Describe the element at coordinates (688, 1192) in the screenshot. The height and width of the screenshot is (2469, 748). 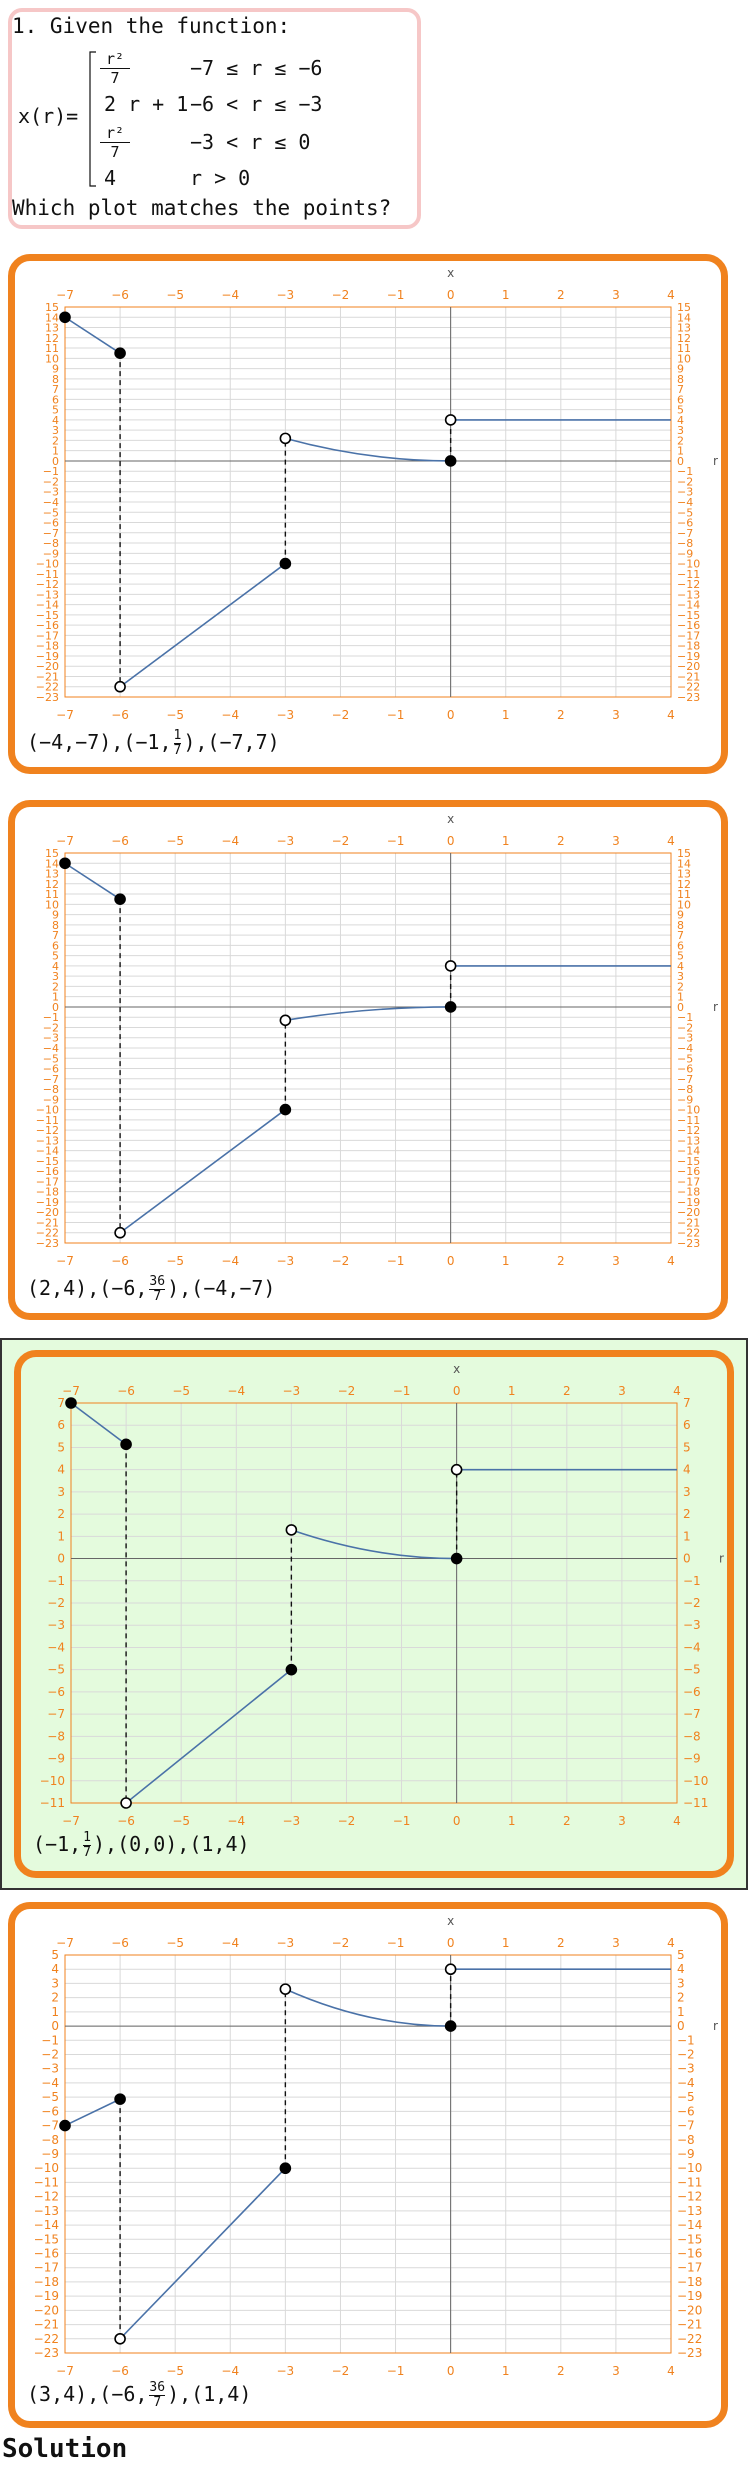
I see `y-tick-label-right: −18` at that location.